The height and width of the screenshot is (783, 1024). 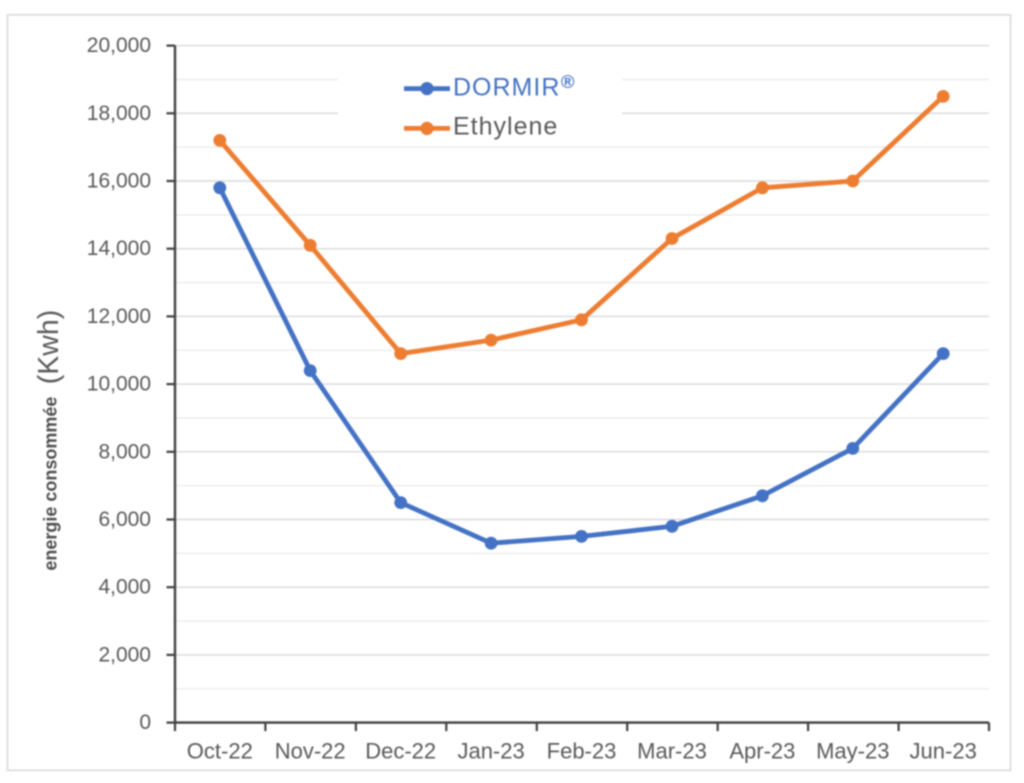 I want to click on svg-text: 0, so click(x=145, y=722).